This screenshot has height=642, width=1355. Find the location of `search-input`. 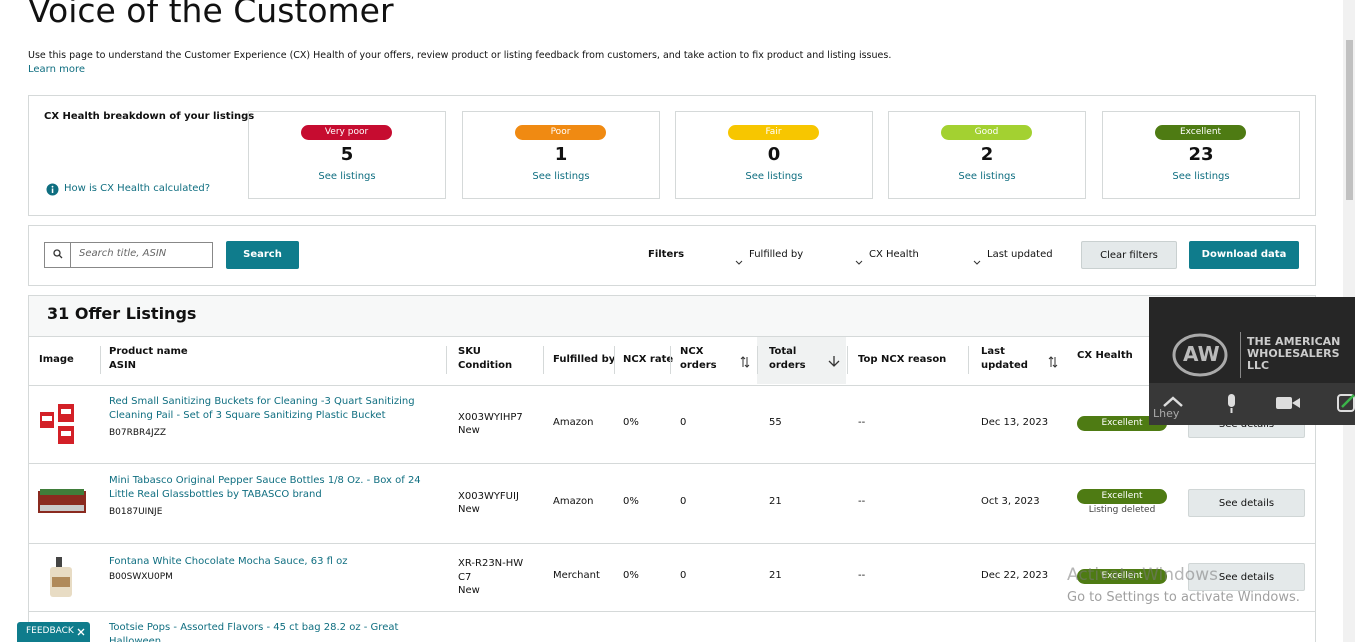

search-input is located at coordinates (128, 255).